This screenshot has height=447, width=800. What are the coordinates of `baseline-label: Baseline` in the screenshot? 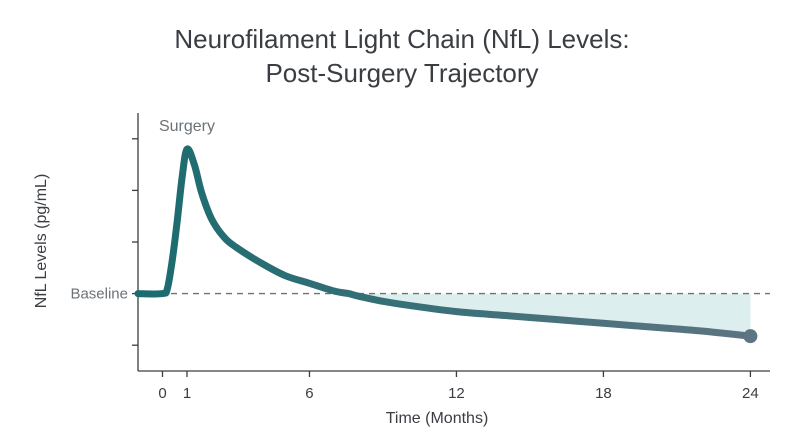 It's located at (99, 294).